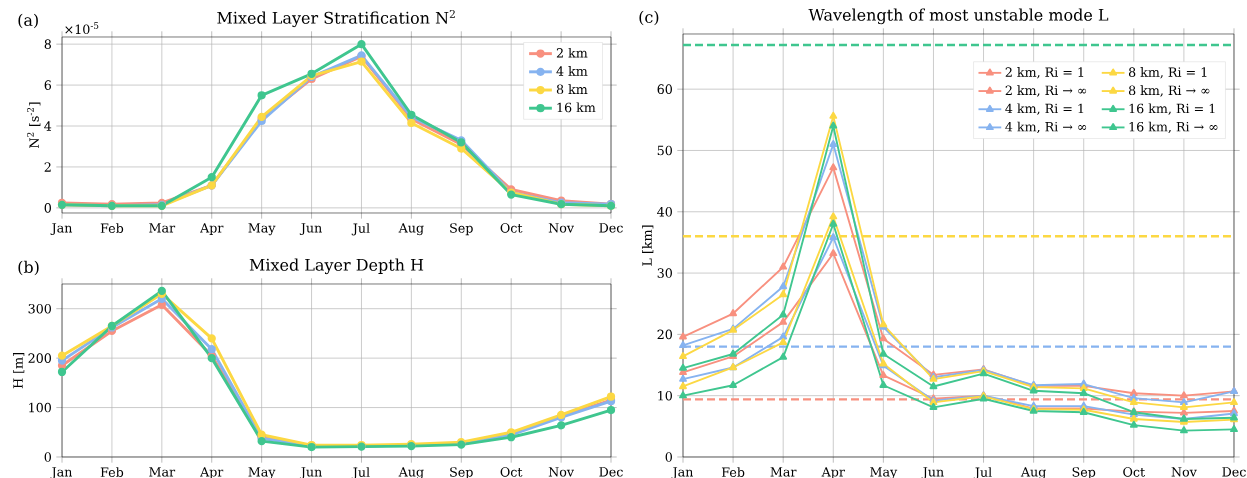 This screenshot has height=478, width=1247. Describe the element at coordinates (1046, 127) in the screenshot. I see `legend-label: 4 km, Ri → ∞` at that location.